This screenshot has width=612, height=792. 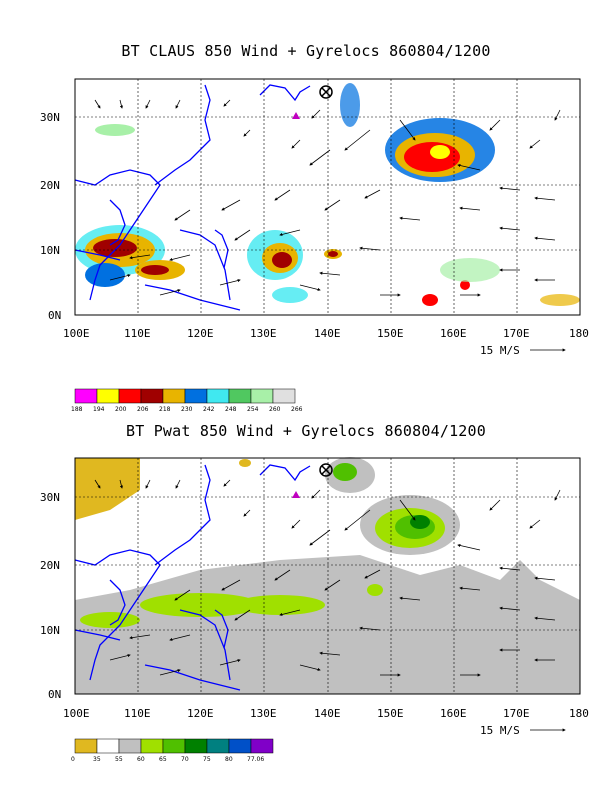 I want to click on panel2-x-tick: 130E, so click(x=263, y=713).